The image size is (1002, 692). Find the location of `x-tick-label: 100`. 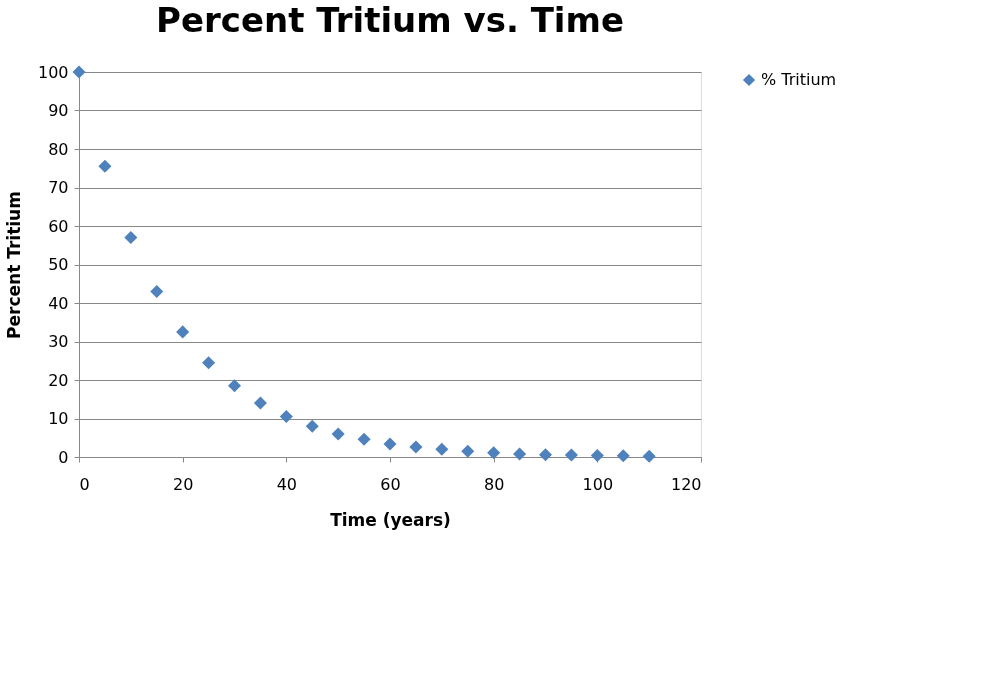

x-tick-label: 100 is located at coordinates (598, 484).